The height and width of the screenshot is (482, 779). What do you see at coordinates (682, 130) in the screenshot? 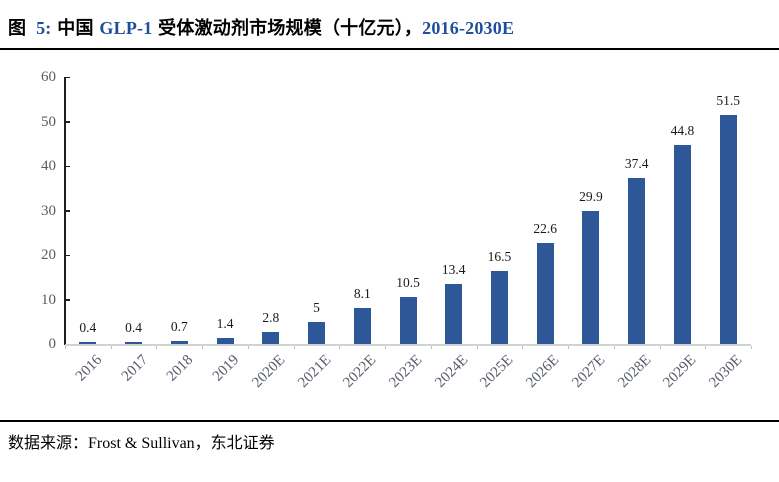
I see `bar-value-label: 44.8` at bounding box center [682, 130].